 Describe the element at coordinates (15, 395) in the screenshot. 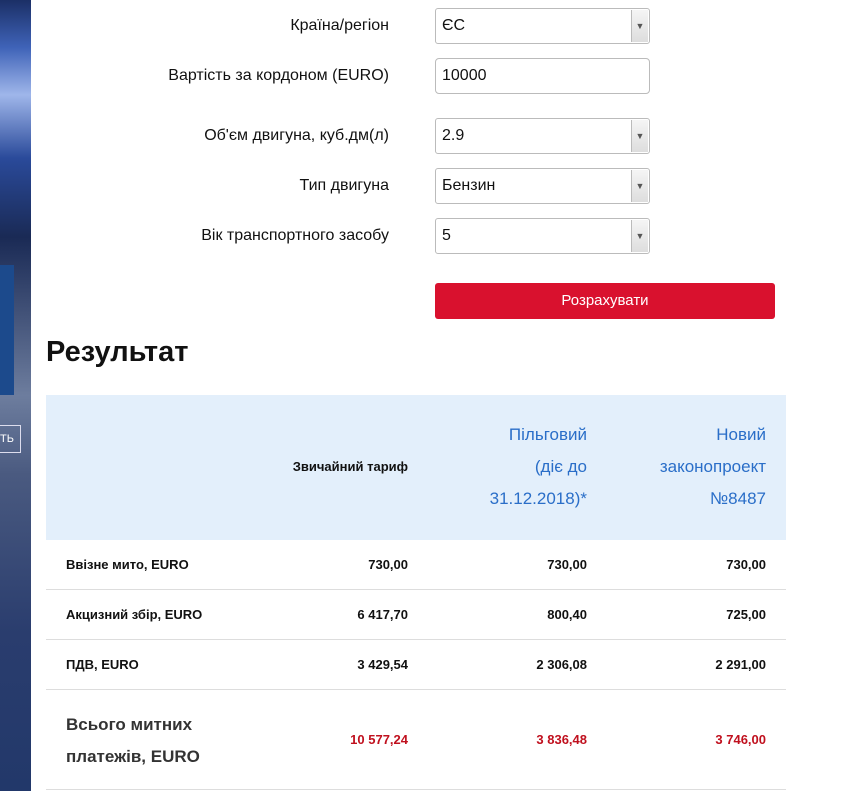

I see `ad-banner: ТЬ` at that location.